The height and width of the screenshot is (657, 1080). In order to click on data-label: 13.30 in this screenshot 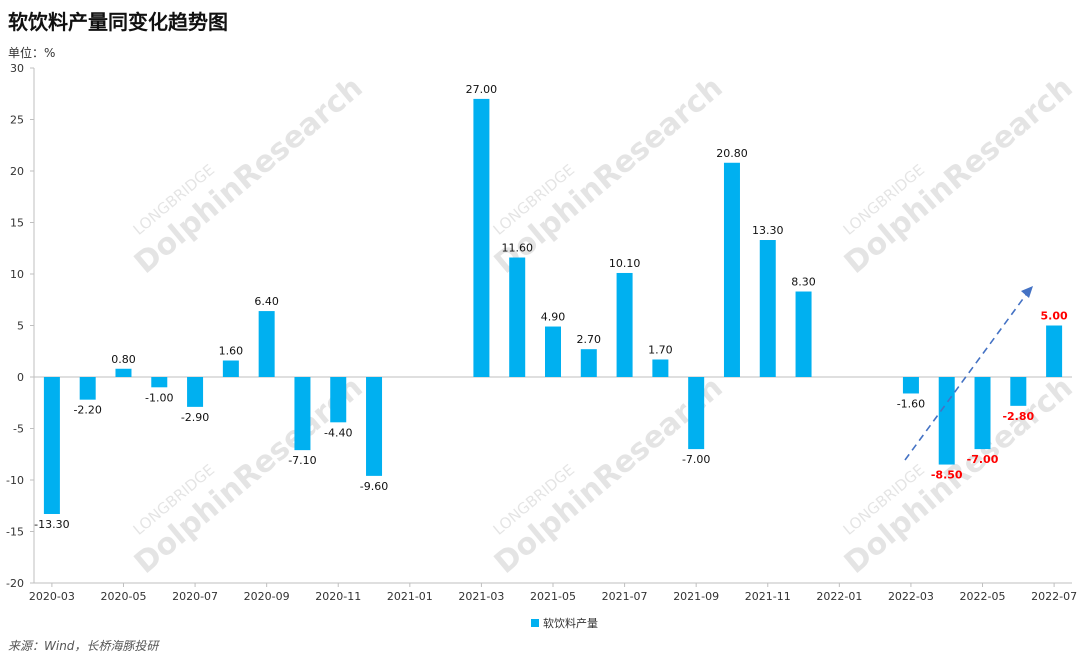, I will do `click(768, 230)`.